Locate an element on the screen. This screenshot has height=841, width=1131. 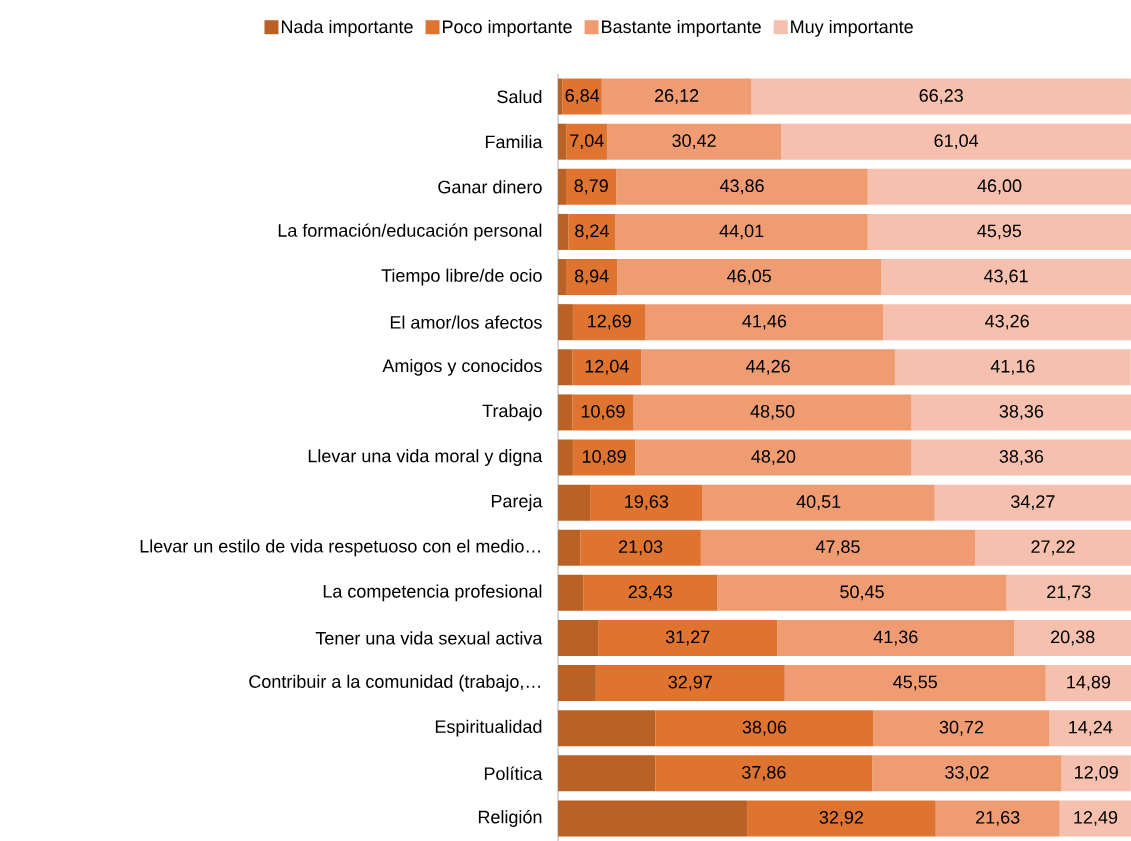
data-label: 19,63 is located at coordinates (647, 503).